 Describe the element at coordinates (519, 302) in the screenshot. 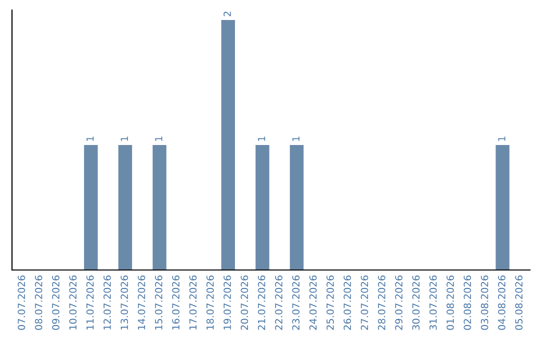

I see `x-tick-label: 05.08.2026` at that location.